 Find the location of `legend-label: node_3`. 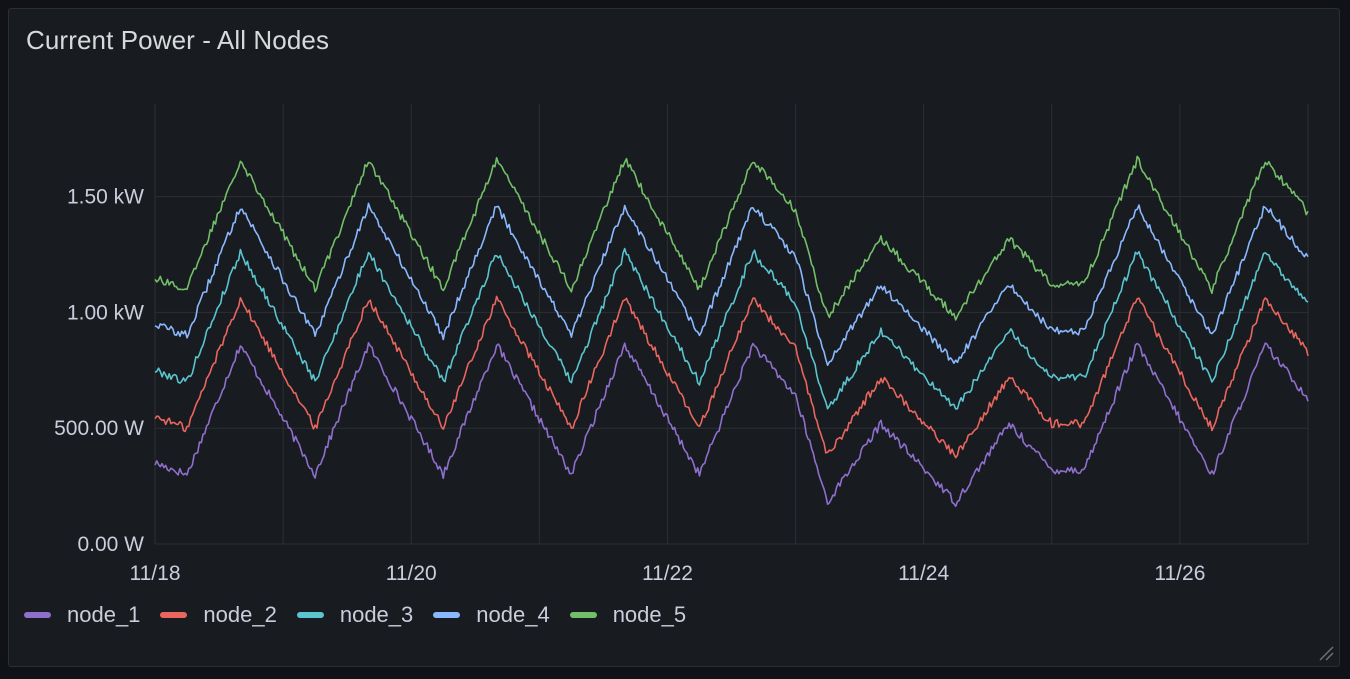

legend-label: node_3 is located at coordinates (376, 614).